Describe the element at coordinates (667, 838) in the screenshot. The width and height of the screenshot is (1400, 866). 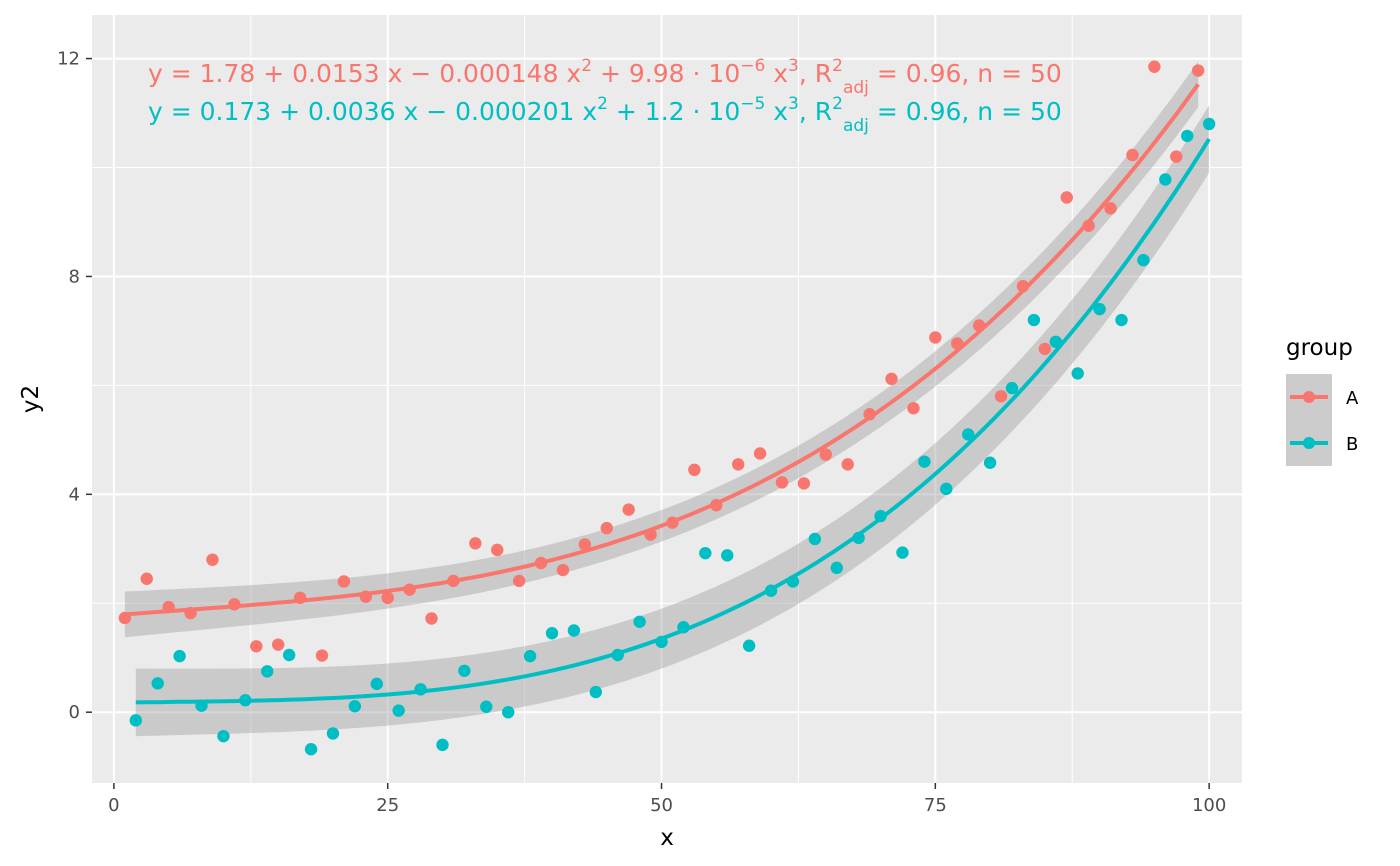
I see `x-axis-title: x` at that location.